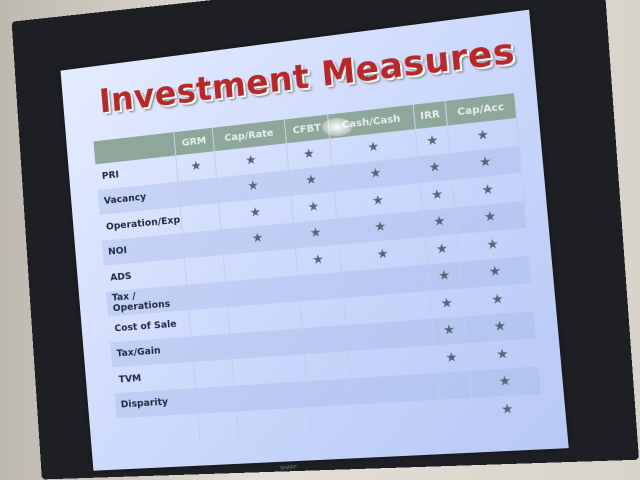  What do you see at coordinates (158, 428) in the screenshot?
I see `row-label` at bounding box center [158, 428].